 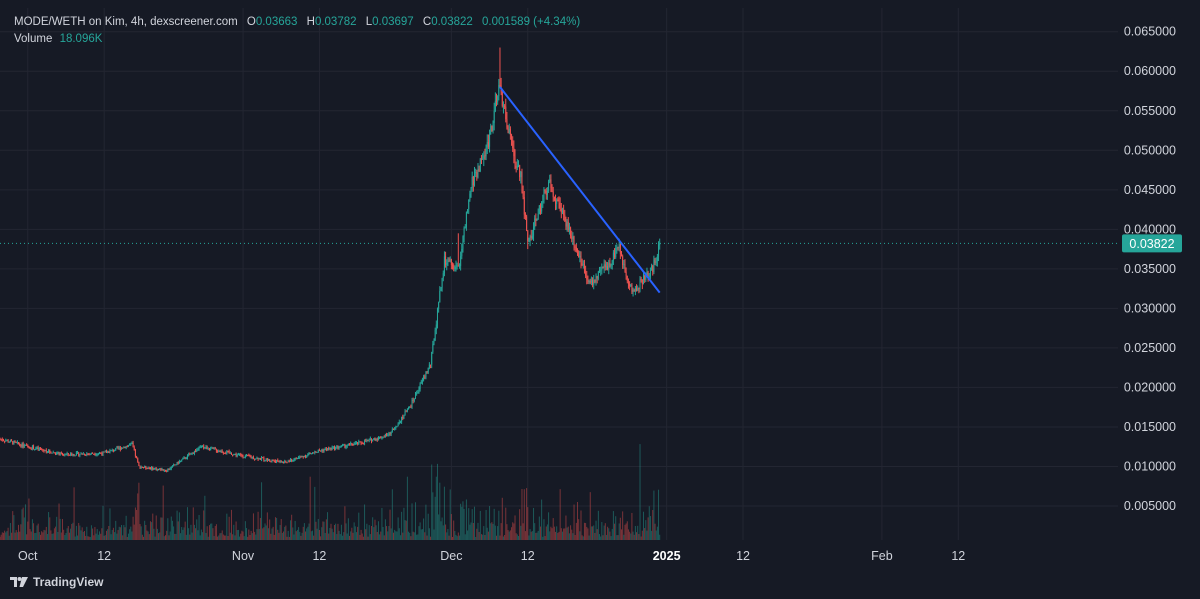 I want to click on tradingview-brand: TradingView, so click(x=56, y=582).